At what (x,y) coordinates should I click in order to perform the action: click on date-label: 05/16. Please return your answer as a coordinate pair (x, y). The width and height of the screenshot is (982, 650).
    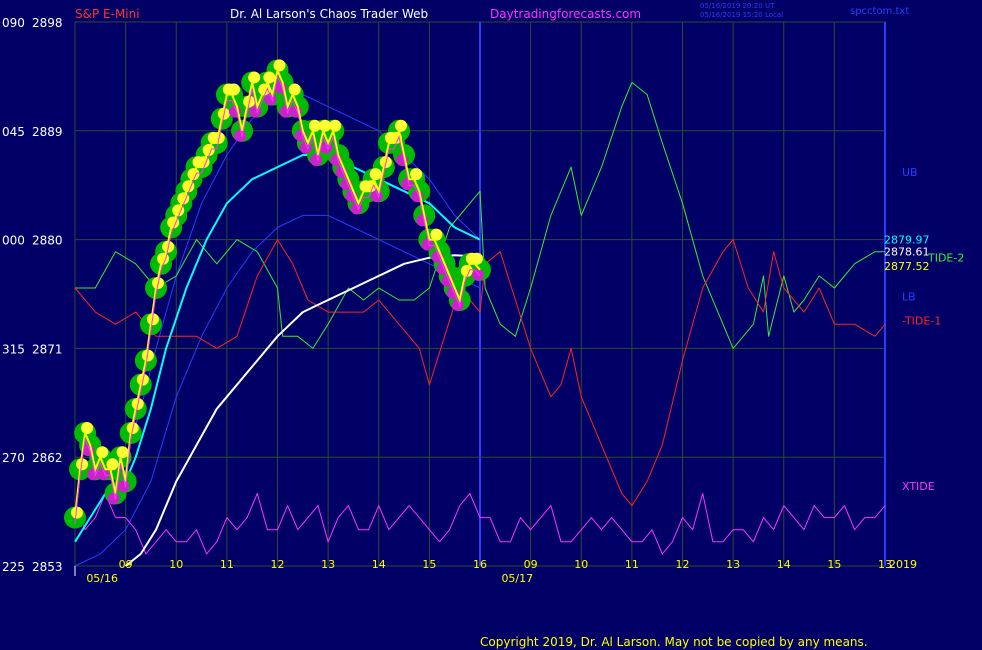
    Looking at the image, I should click on (102, 578).